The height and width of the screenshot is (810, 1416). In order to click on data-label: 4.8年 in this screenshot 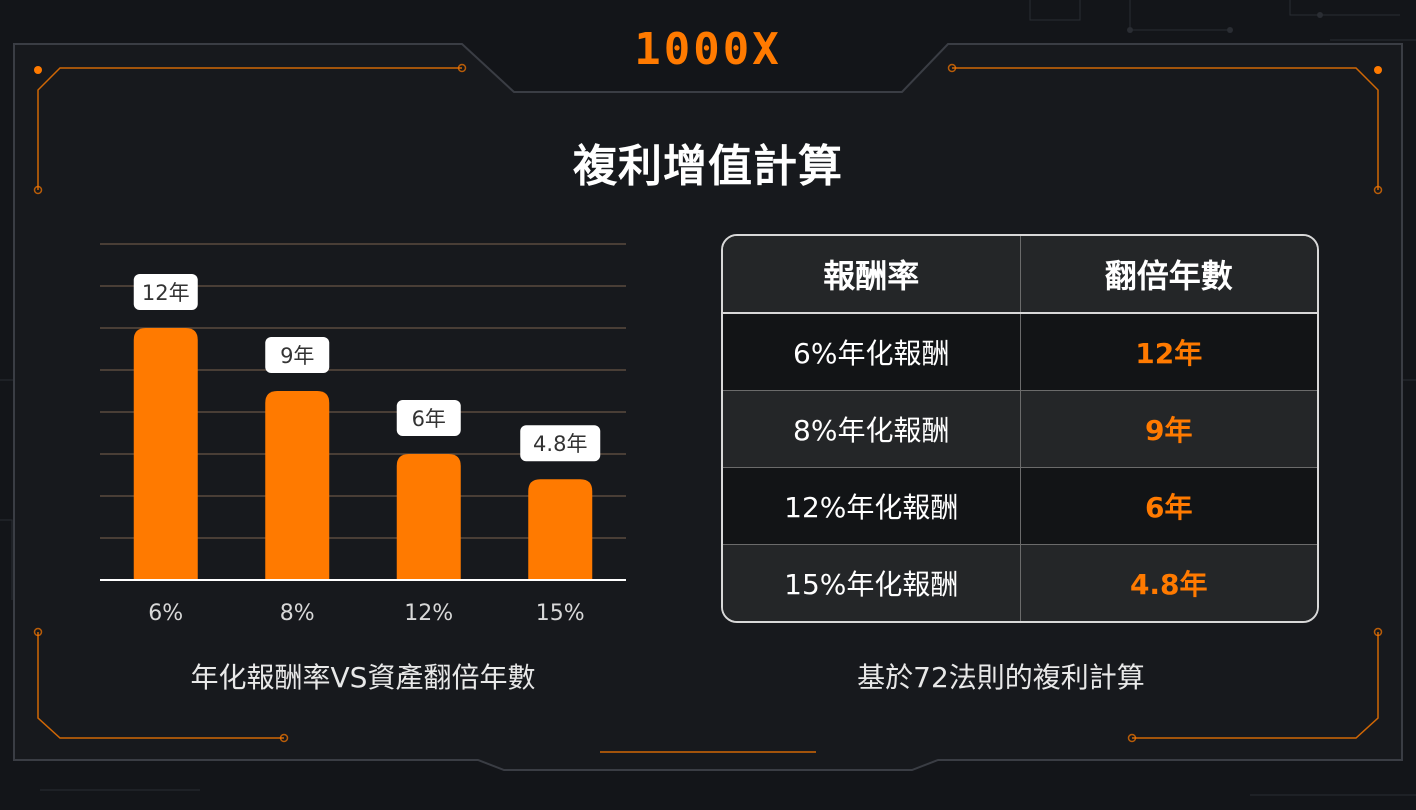, I will do `click(560, 444)`.